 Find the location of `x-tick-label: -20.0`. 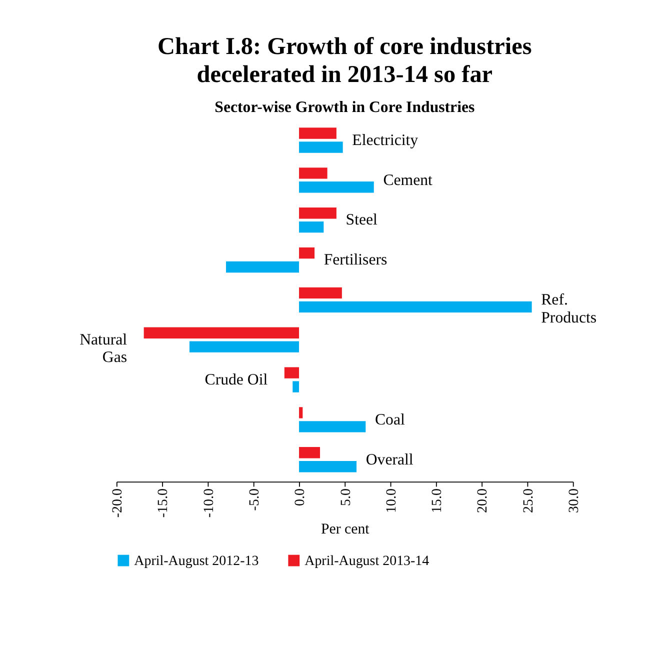

x-tick-label: -20.0 is located at coordinates (118, 503).